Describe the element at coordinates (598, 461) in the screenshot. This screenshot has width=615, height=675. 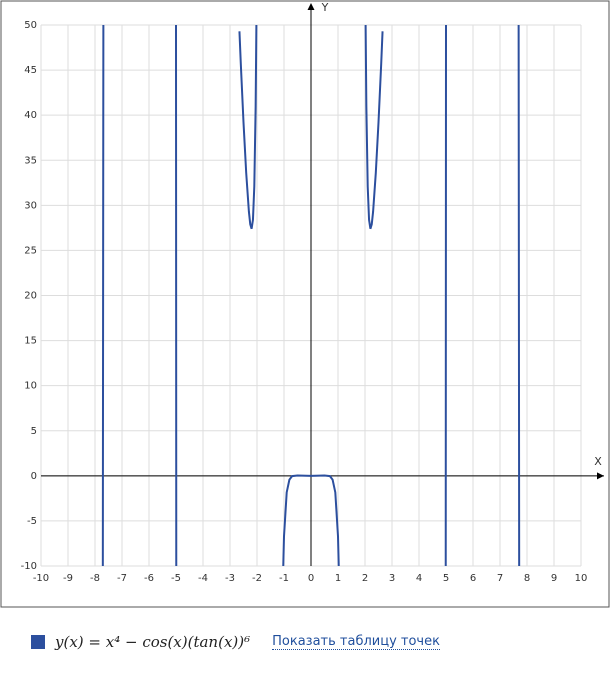
I see `x-axis-label: X` at that location.